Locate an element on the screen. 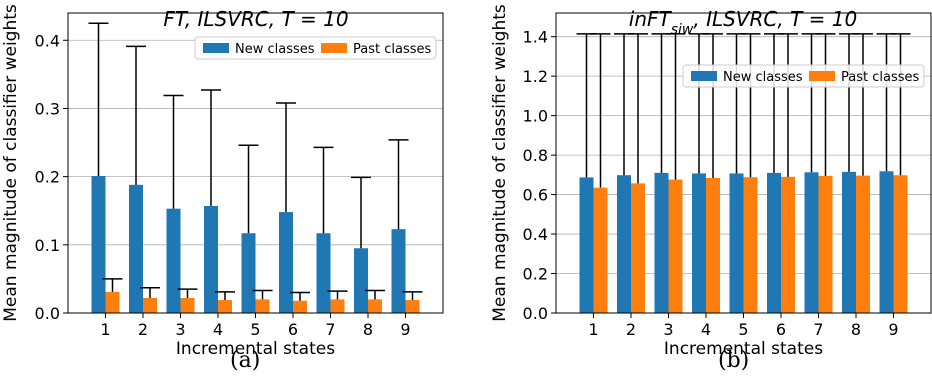  caption-b: (b) is located at coordinates (734, 360).